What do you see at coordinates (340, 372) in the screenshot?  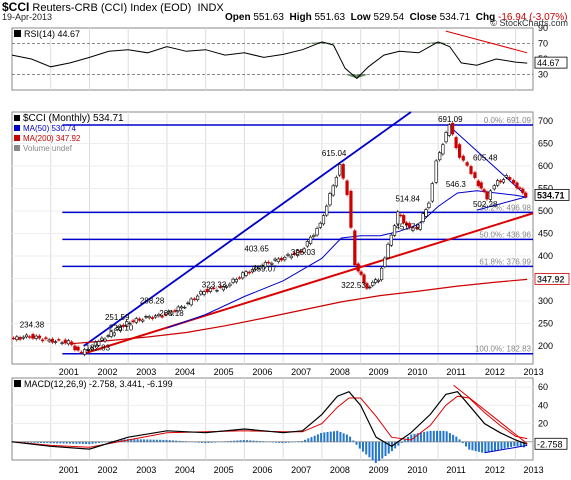 I see `price-x-tick-label: 2008` at bounding box center [340, 372].